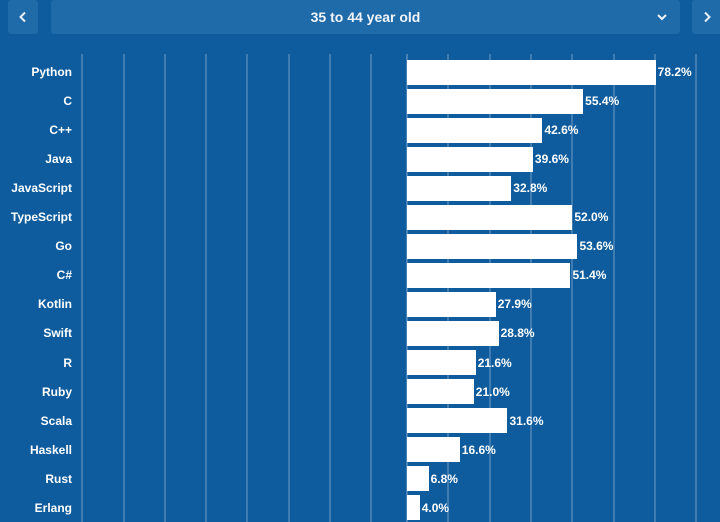 This screenshot has width=720, height=522. What do you see at coordinates (530, 188) in the screenshot?
I see `data-label: 32.8%` at bounding box center [530, 188].